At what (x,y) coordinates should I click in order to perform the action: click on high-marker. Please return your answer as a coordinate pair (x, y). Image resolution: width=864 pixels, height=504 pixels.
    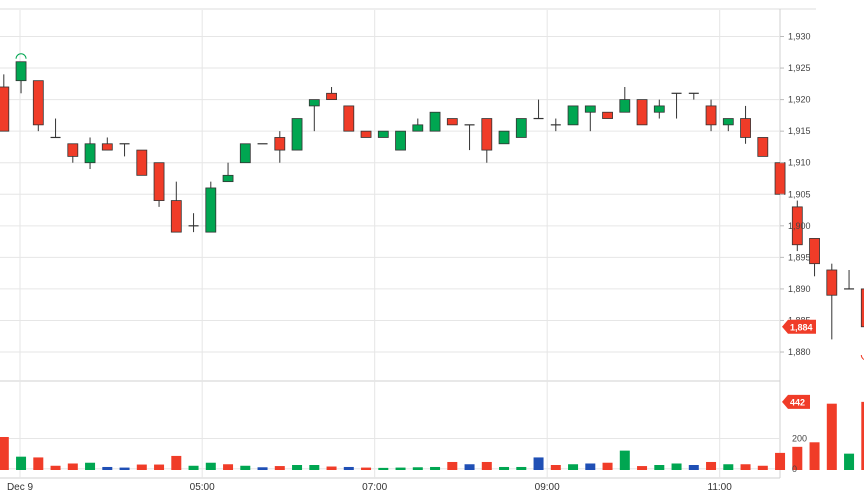
    Looking at the image, I should click on (21, 56).